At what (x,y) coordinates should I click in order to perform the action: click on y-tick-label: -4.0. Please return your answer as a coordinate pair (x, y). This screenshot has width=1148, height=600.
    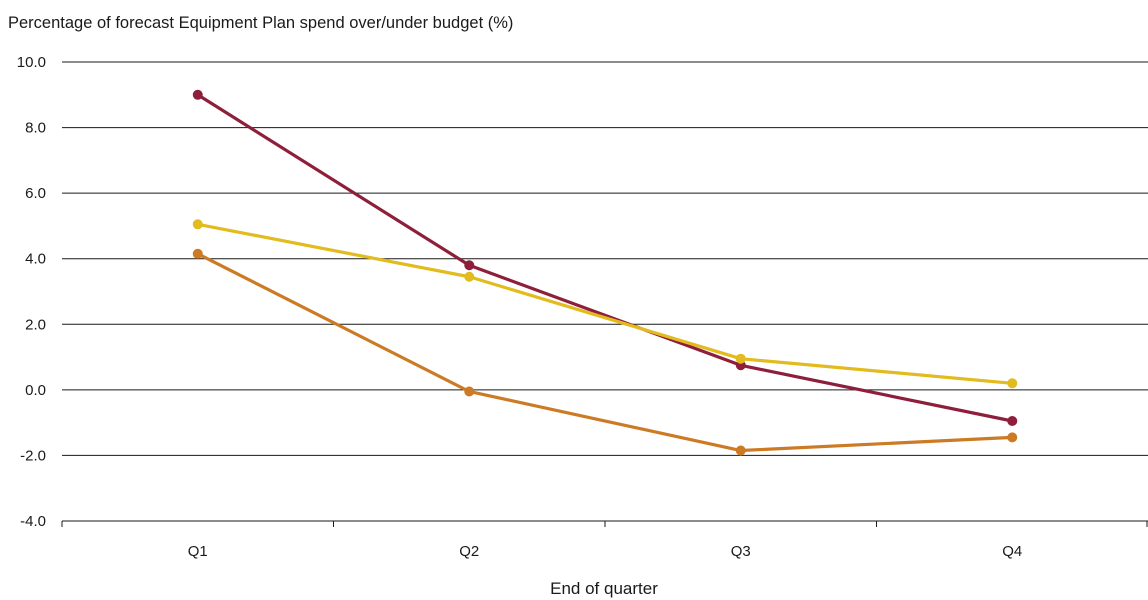
    Looking at the image, I should click on (33, 521).